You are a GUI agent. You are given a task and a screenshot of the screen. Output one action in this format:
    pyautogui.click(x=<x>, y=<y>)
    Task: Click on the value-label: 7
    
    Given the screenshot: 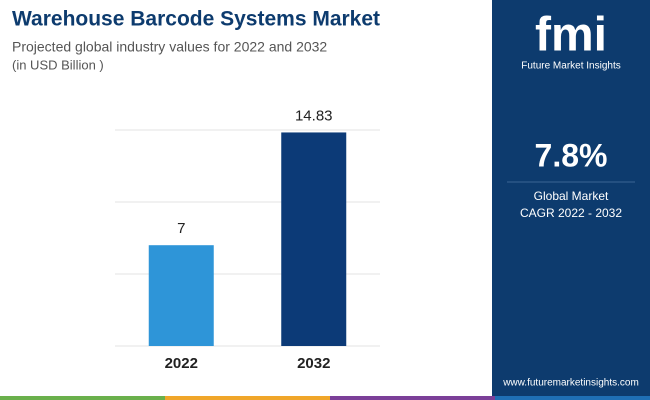 What is the action you would take?
    pyautogui.click(x=181, y=228)
    